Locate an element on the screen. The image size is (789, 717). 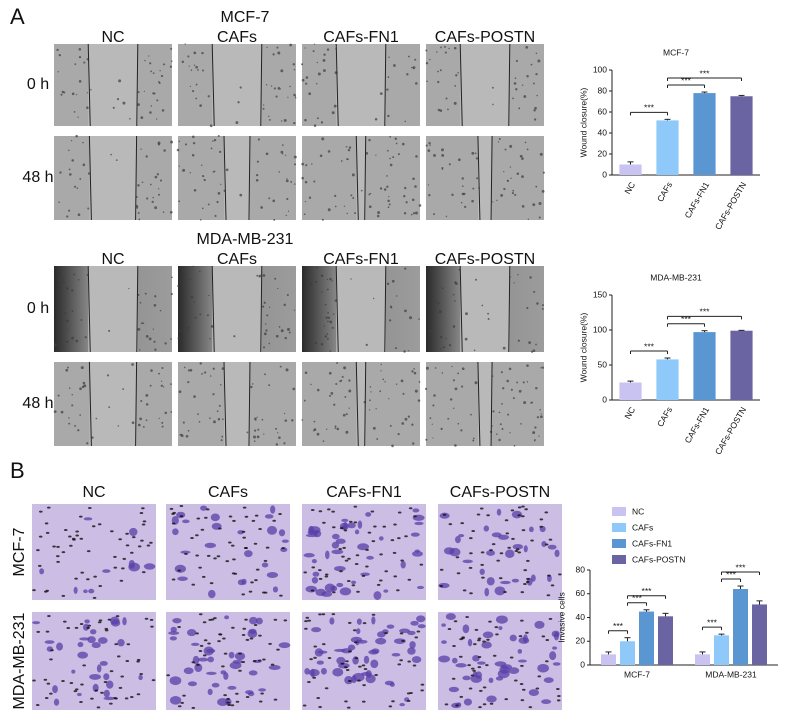
y-tick-label: 80 is located at coordinates (581, 569).